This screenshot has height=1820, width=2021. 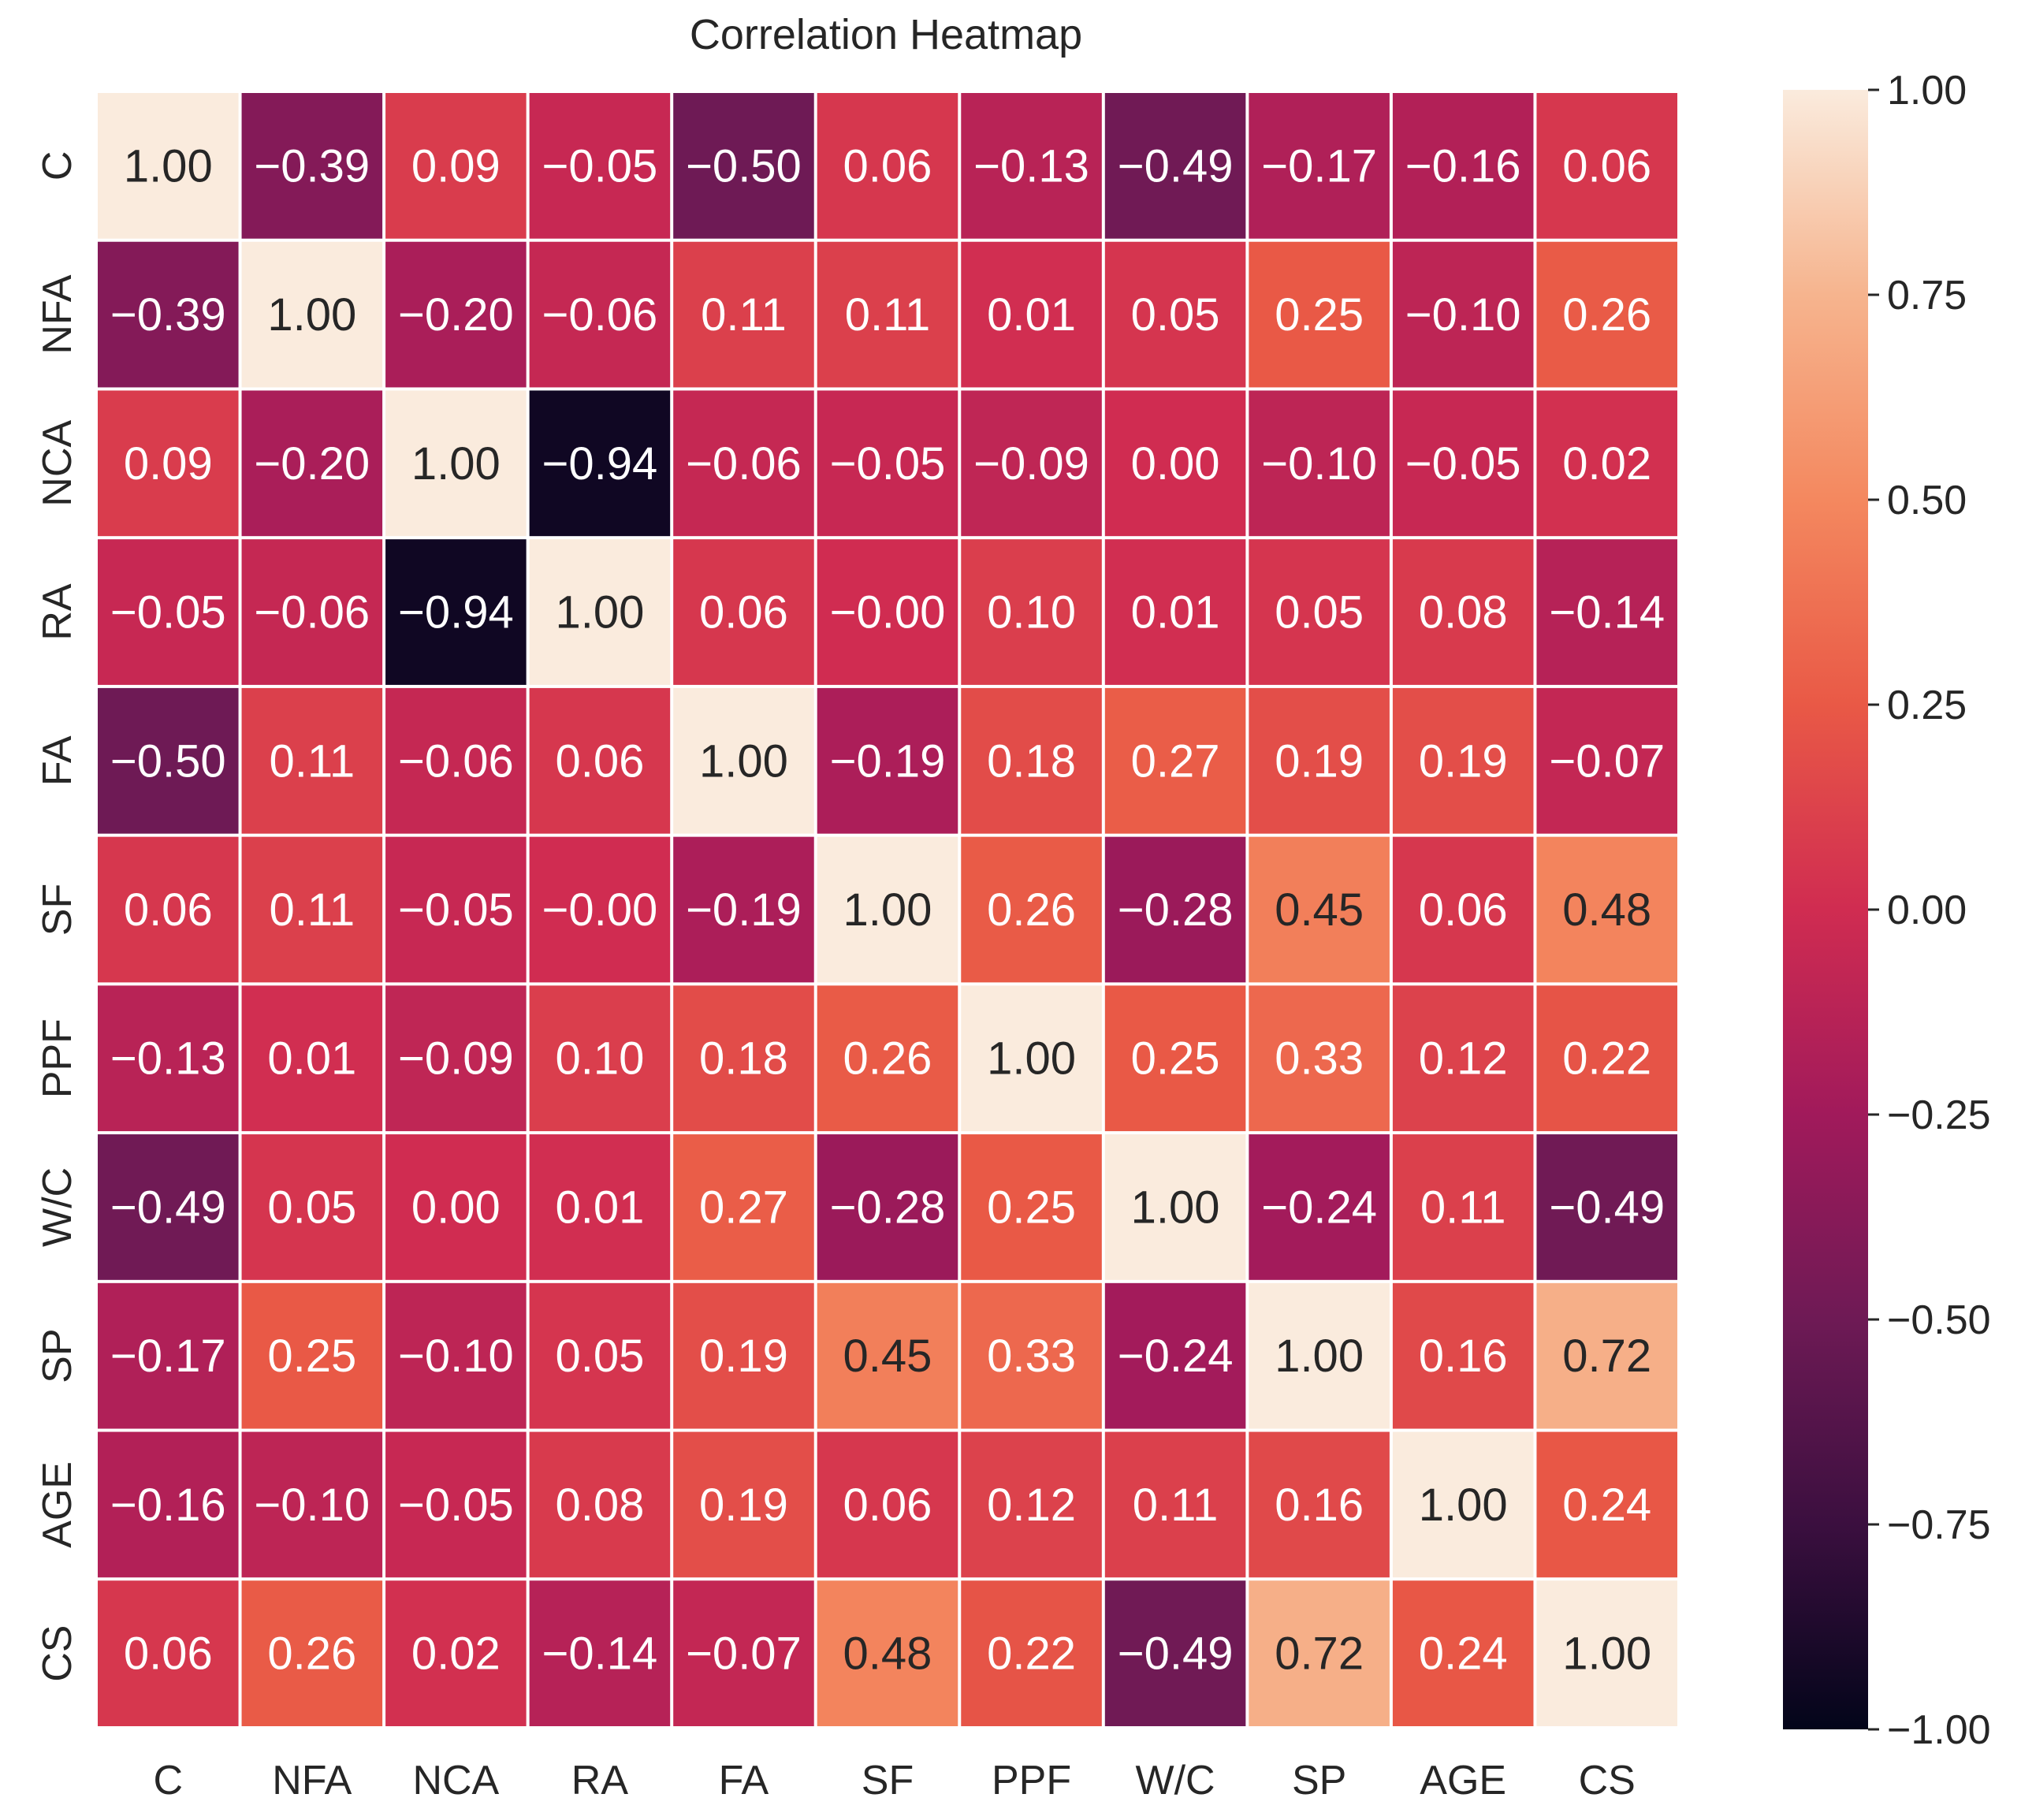 What do you see at coordinates (1939, 1525) in the screenshot?
I see `colorbar-tick-label: −0.75` at bounding box center [1939, 1525].